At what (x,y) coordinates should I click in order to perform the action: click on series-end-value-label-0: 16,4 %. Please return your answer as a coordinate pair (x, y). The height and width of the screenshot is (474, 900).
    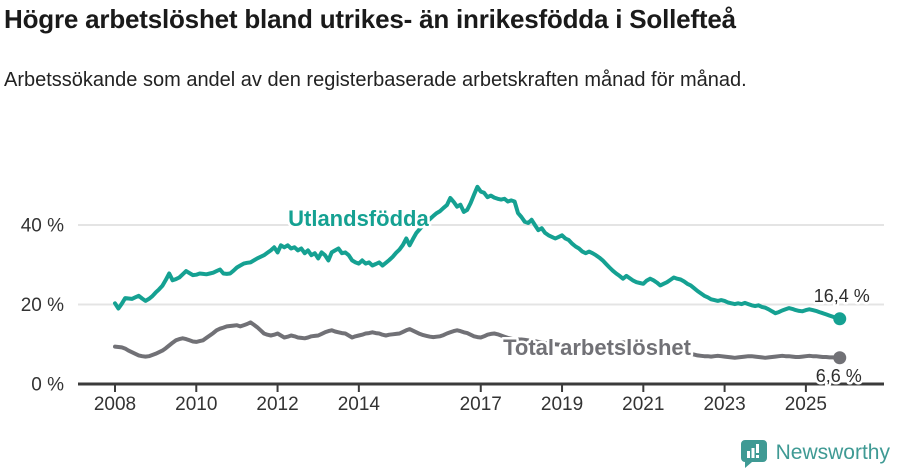
    Looking at the image, I should click on (842, 296).